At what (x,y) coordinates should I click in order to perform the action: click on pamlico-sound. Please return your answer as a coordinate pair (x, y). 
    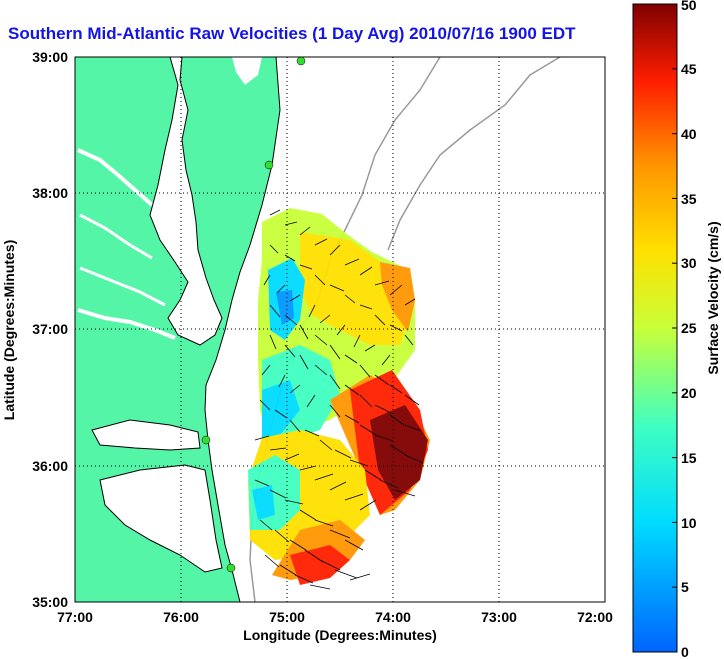
    Looking at the image, I should click on (161, 518).